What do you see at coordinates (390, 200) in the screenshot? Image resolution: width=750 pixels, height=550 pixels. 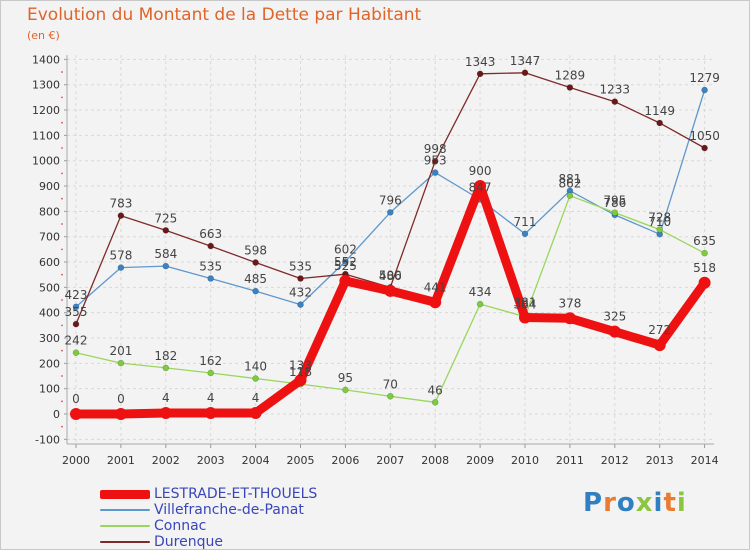 I see `data-label-villefranche: 796` at bounding box center [390, 200].